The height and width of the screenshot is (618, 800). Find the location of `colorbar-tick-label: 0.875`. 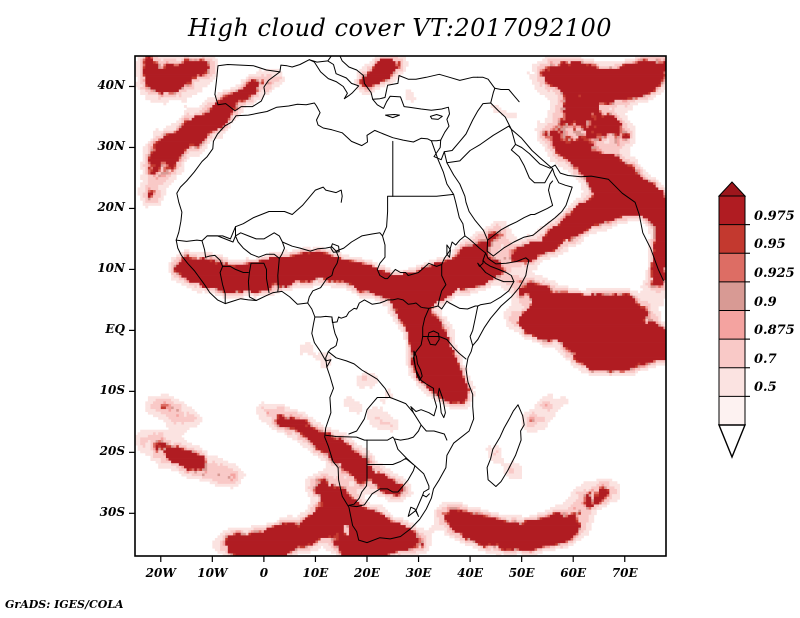

colorbar-tick-label: 0.875 is located at coordinates (774, 331).